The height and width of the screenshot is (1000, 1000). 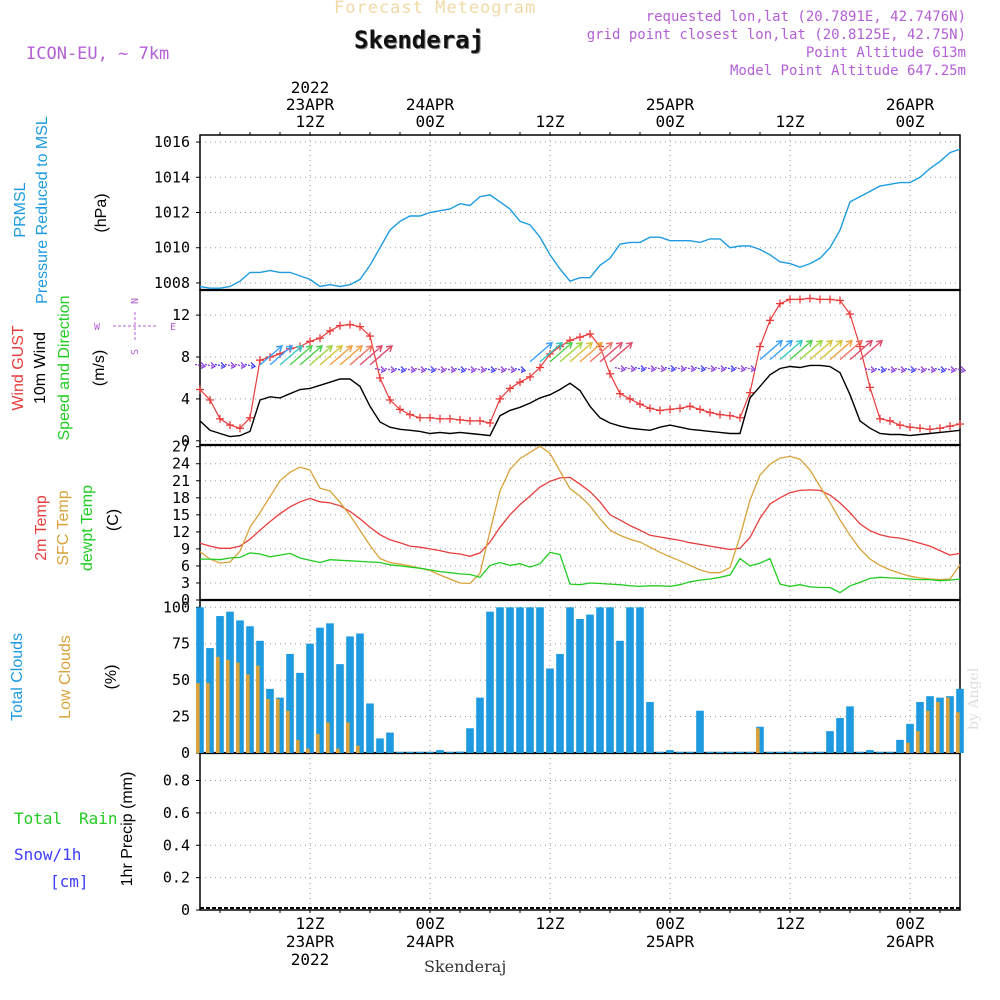 What do you see at coordinates (185, 549) in the screenshot?
I see `y-tick-label: 9` at bounding box center [185, 549].